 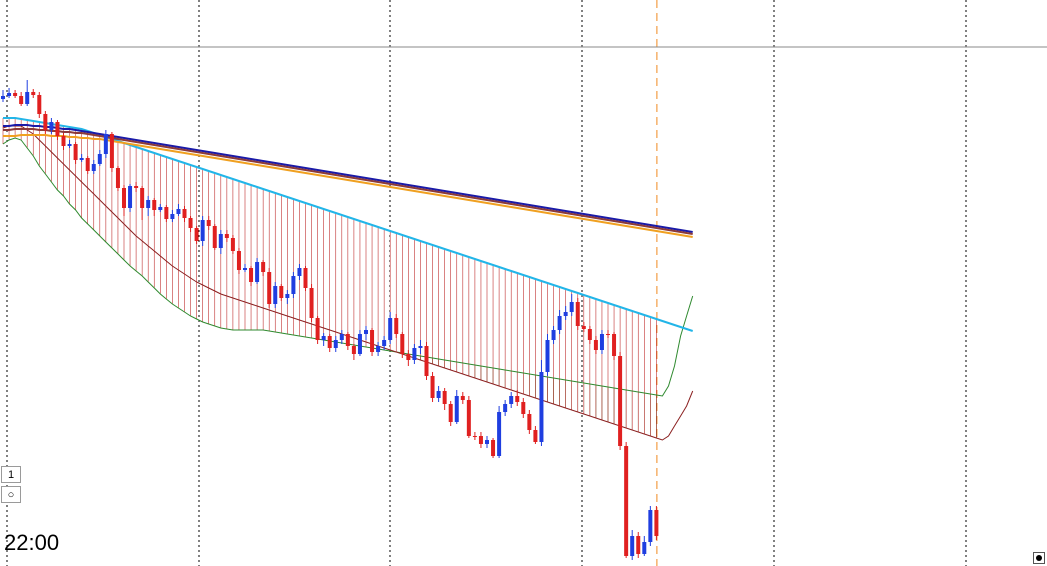 I want to click on corner-record-button, so click(x=1039, y=558).